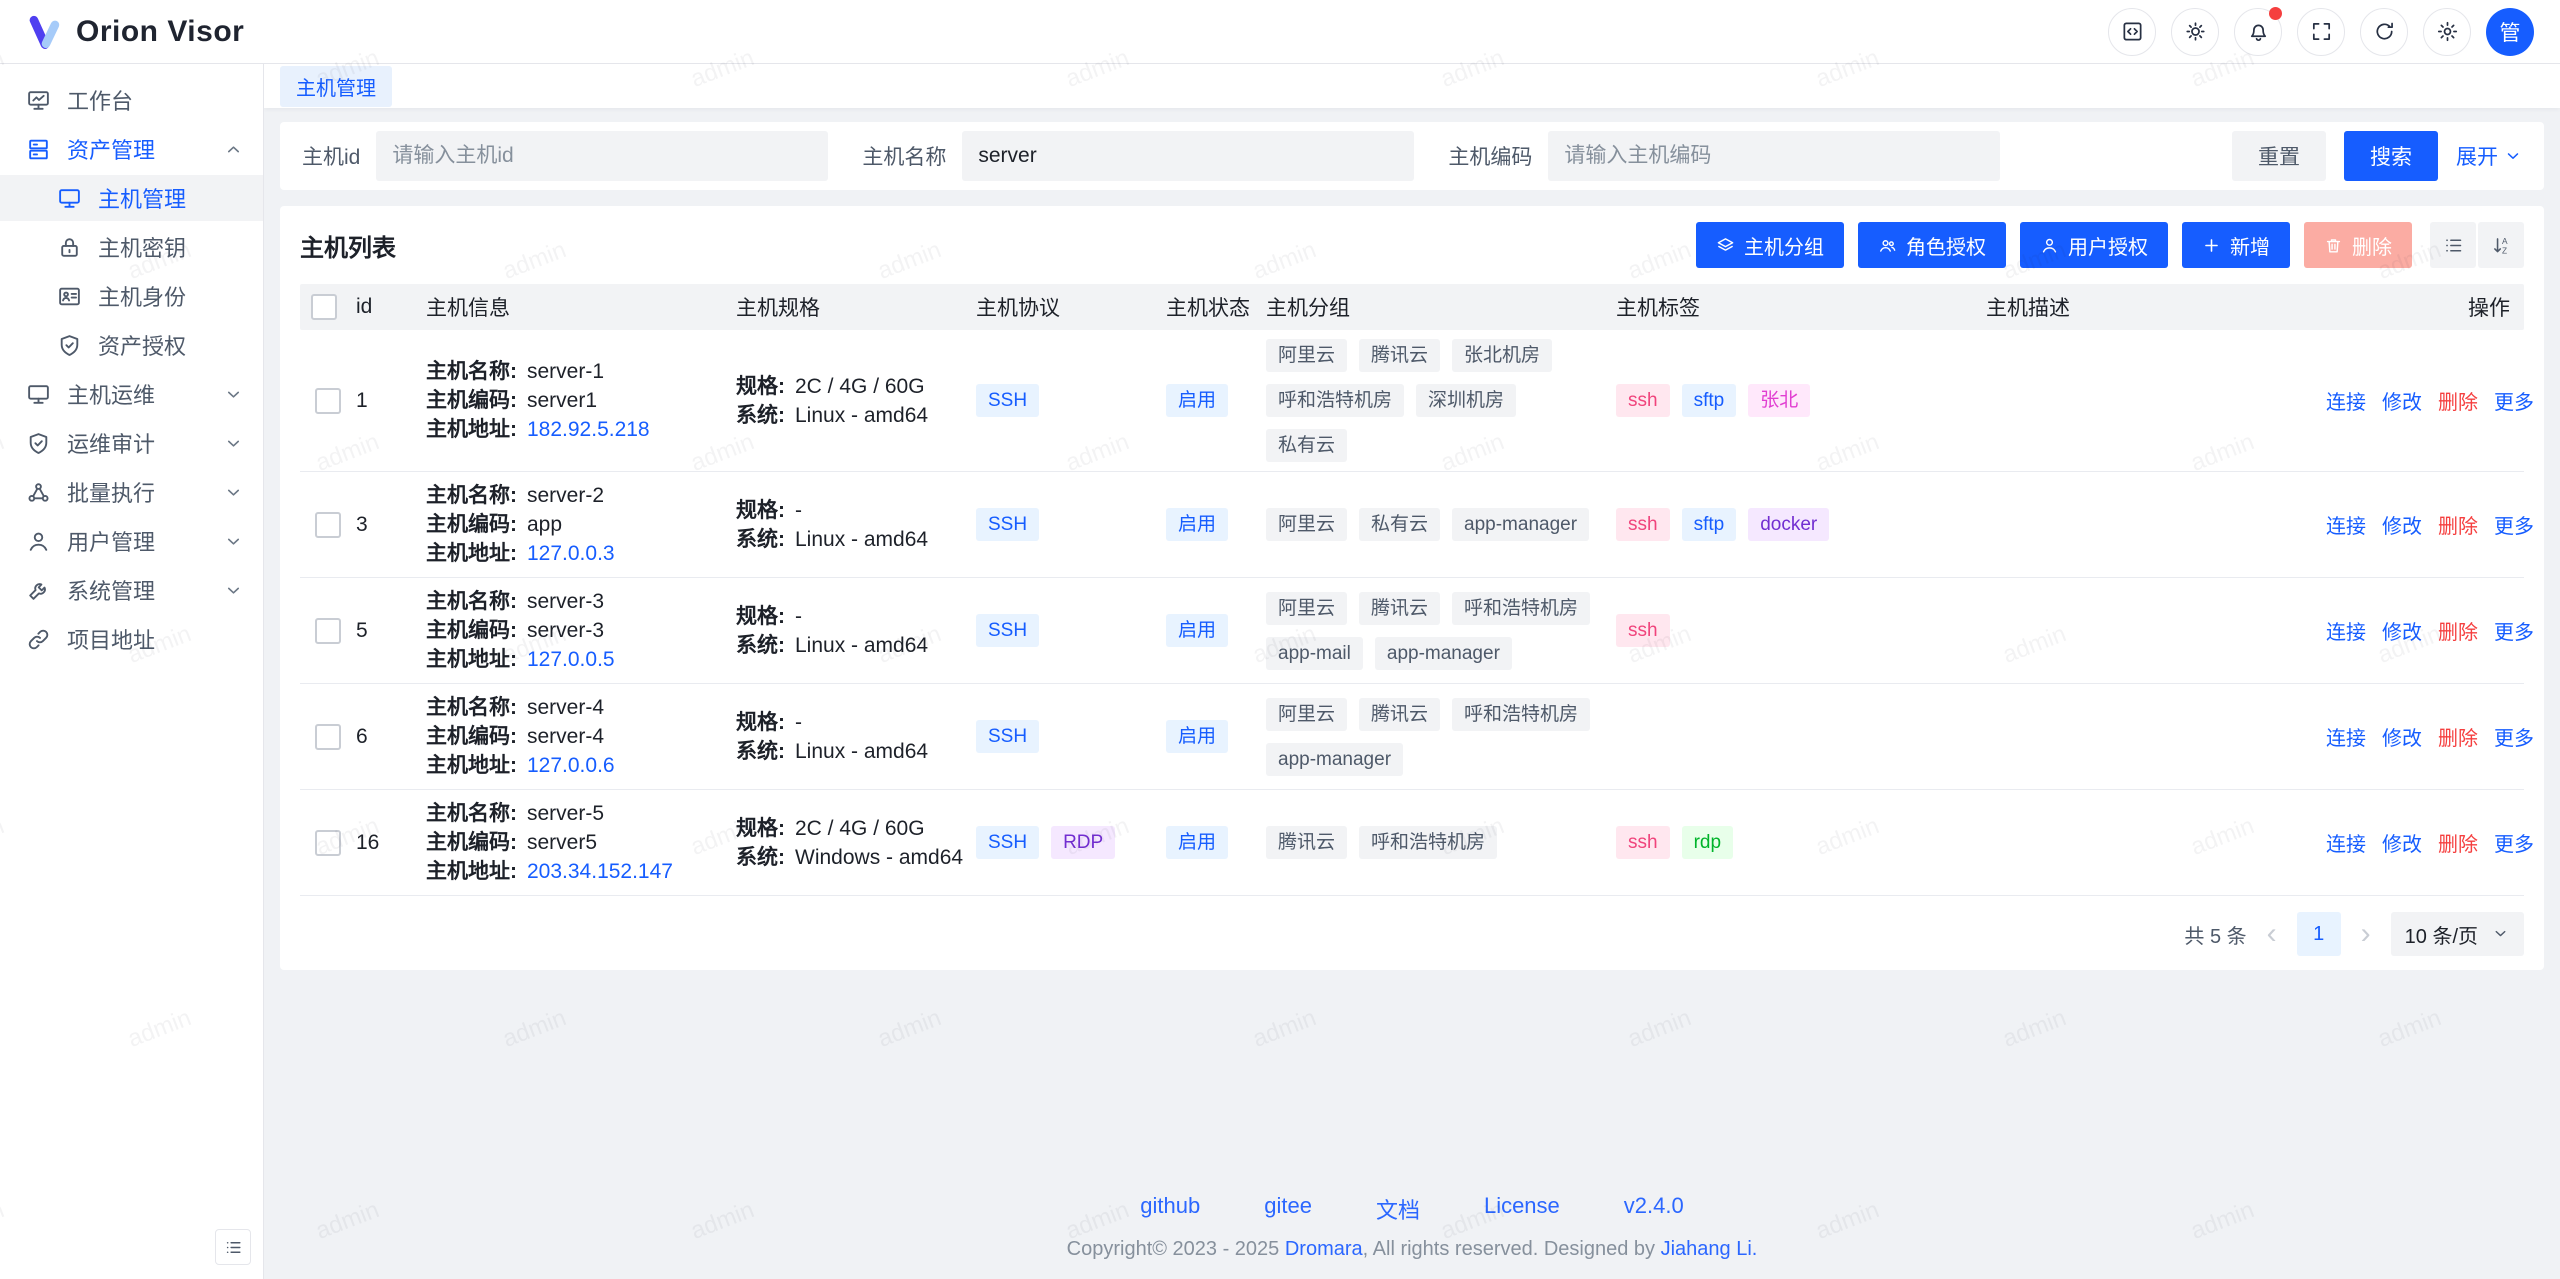  Describe the element at coordinates (1188, 156) in the screenshot. I see `host-name-input` at that location.